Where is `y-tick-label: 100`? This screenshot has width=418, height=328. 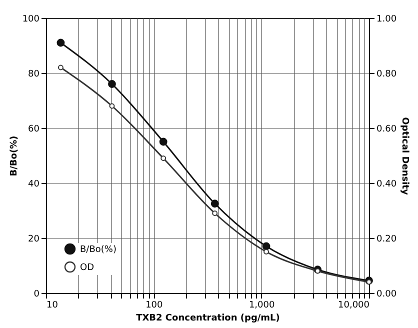
y-tick-label: 100 is located at coordinates (31, 19).